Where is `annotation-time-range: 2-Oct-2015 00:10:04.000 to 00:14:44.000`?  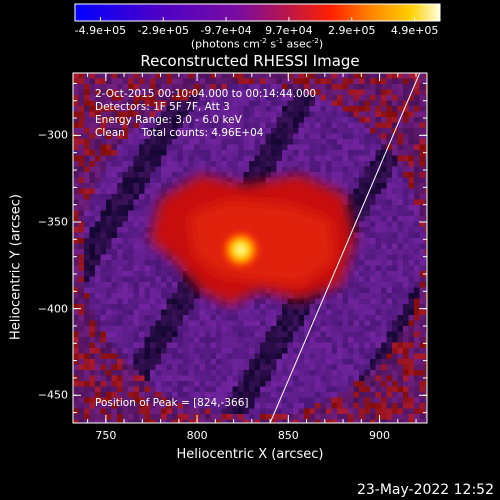 annotation-time-range: 2-Oct-2015 00:10:04.000 to 00:14:44.000 is located at coordinates (206, 94).